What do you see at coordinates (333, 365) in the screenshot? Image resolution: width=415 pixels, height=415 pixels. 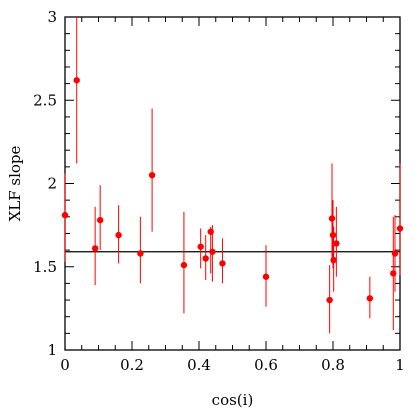 I see `x-tick-label: 0.8` at bounding box center [333, 365].